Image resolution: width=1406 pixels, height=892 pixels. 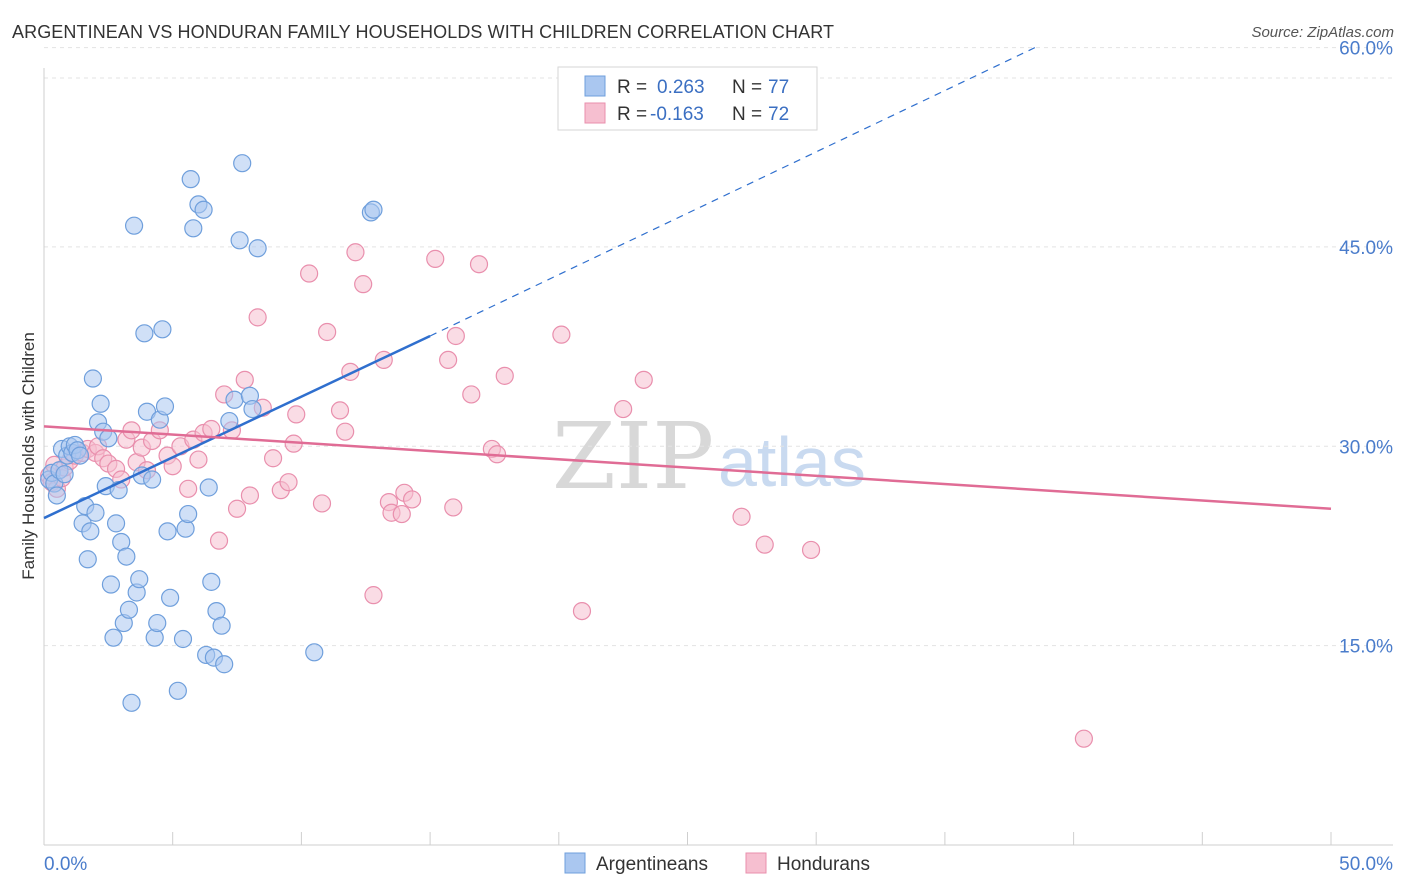 I want to click on y-ticks: 15.0% 30.0% 45.0% 60.0%, so click(x=1366, y=348).